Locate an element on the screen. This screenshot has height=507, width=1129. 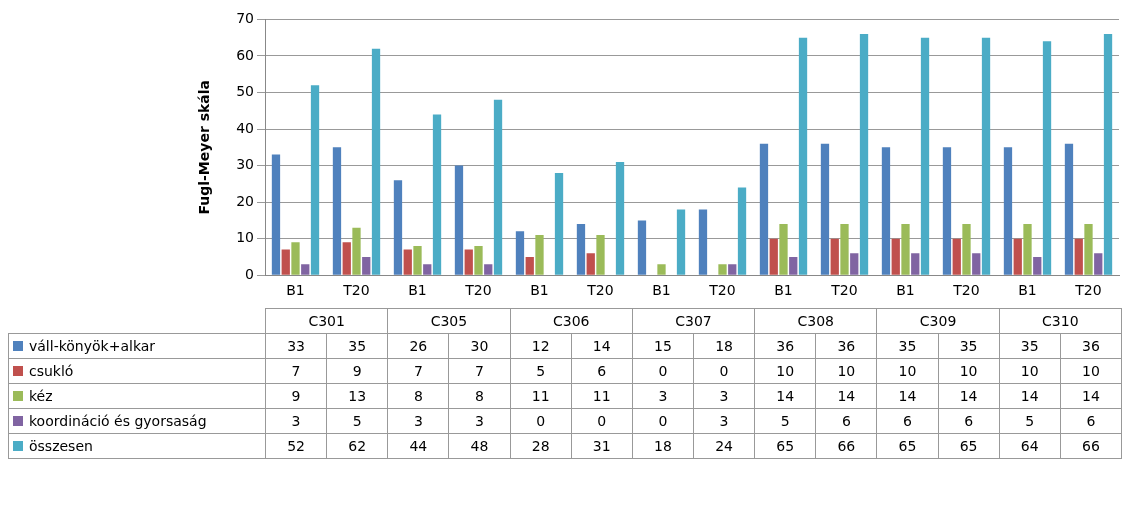
legend-label: koordináció és gyorsaság is located at coordinates (118, 421).